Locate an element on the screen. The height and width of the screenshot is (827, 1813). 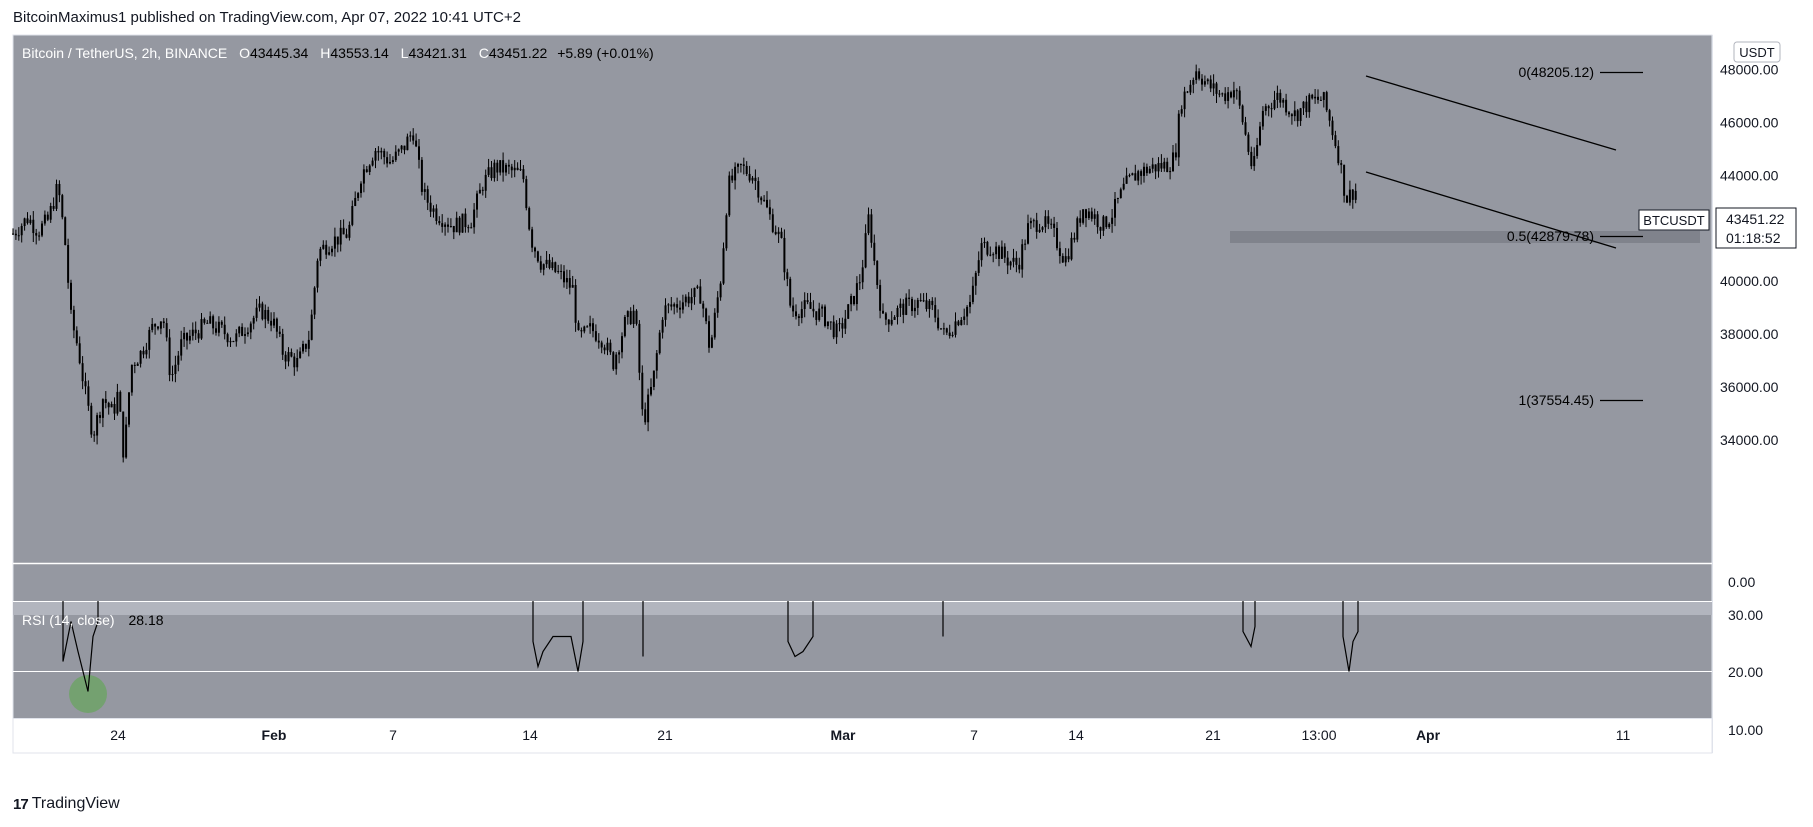
time-tick-label: Feb is located at coordinates (274, 735).